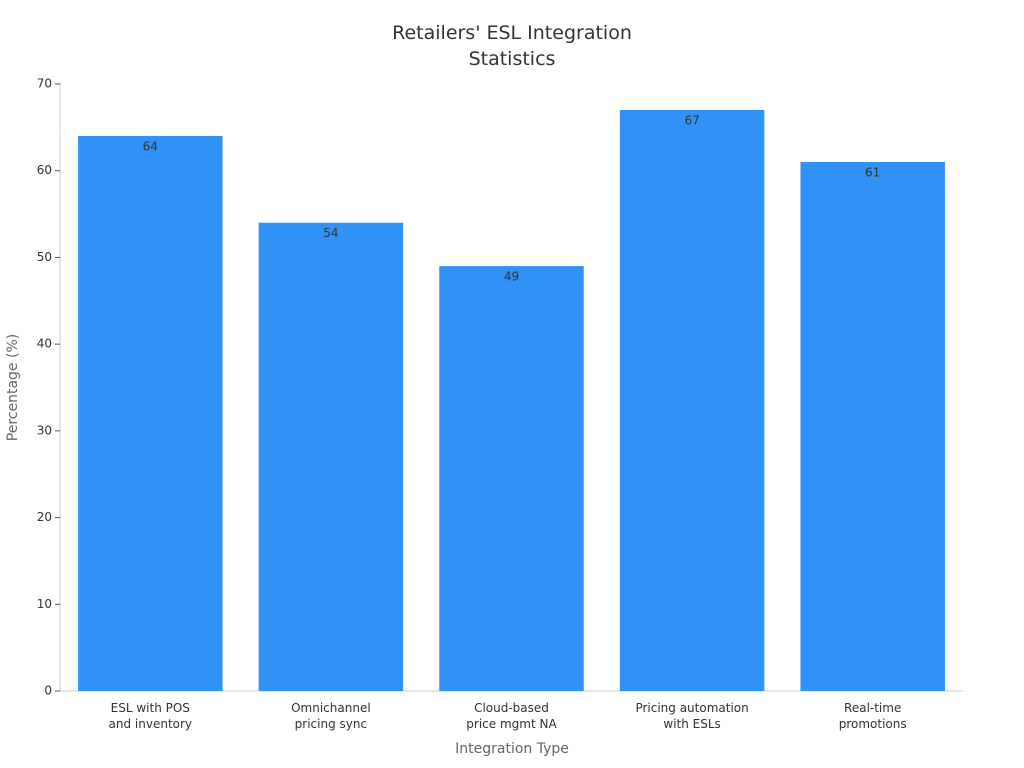 The width and height of the screenshot is (1024, 768). Describe the element at coordinates (150, 147) in the screenshot. I see `value-label: 64` at that location.